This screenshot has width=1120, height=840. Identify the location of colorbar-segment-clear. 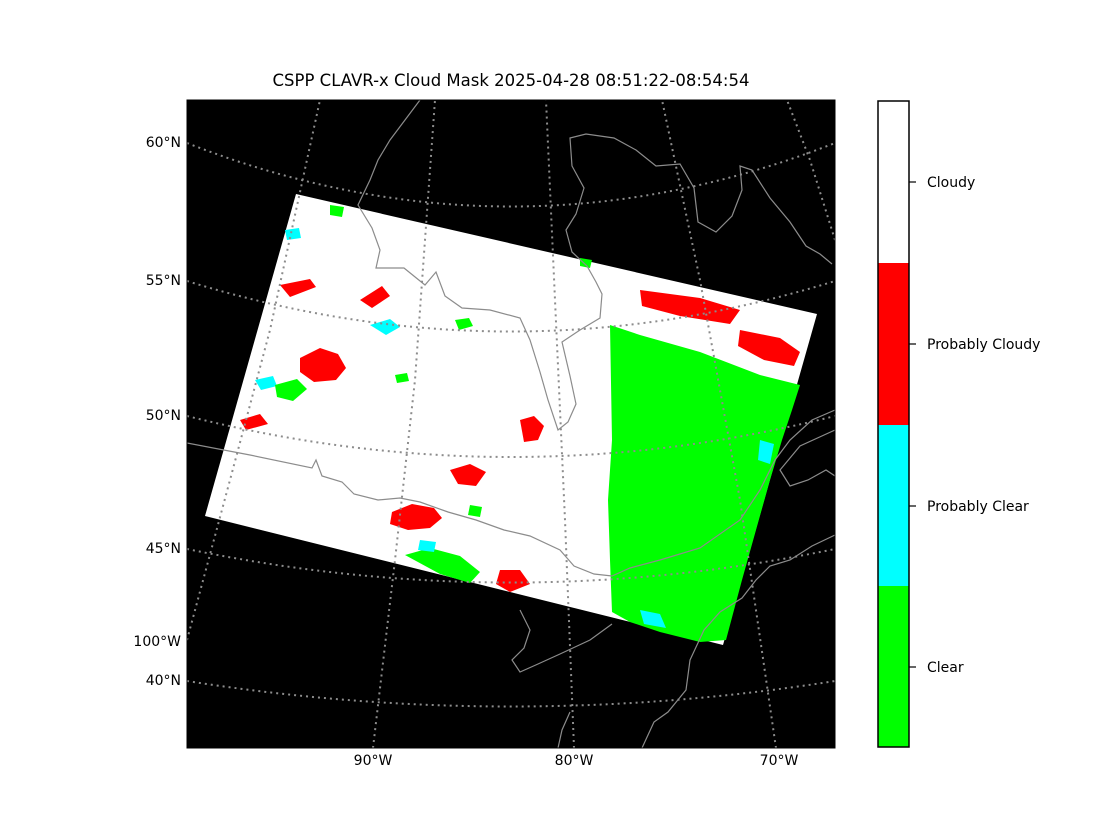
(893, 666).